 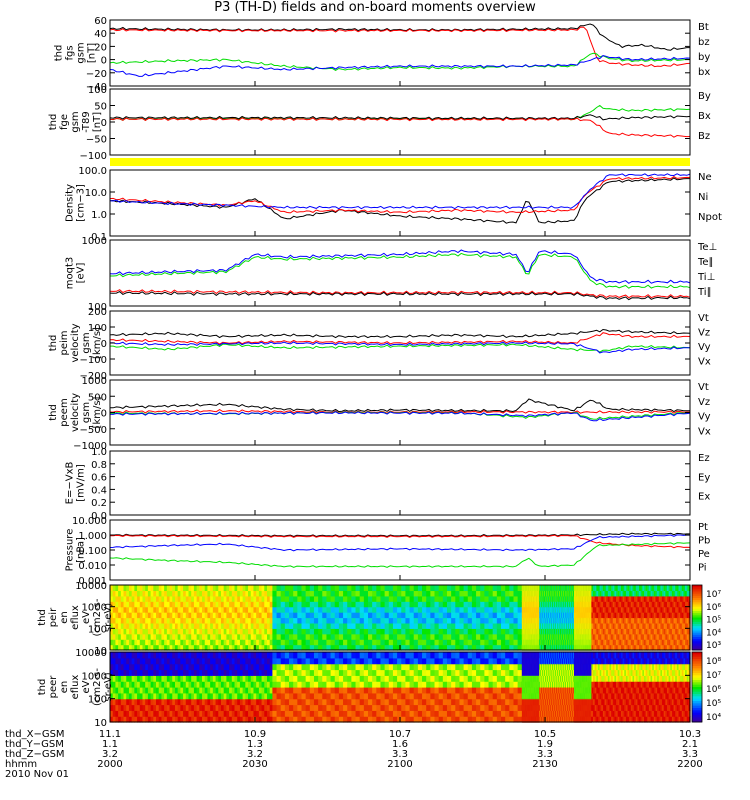 What do you see at coordinates (99, 490) in the screenshot?
I see `y-tick-label: 0.4` at bounding box center [99, 490].